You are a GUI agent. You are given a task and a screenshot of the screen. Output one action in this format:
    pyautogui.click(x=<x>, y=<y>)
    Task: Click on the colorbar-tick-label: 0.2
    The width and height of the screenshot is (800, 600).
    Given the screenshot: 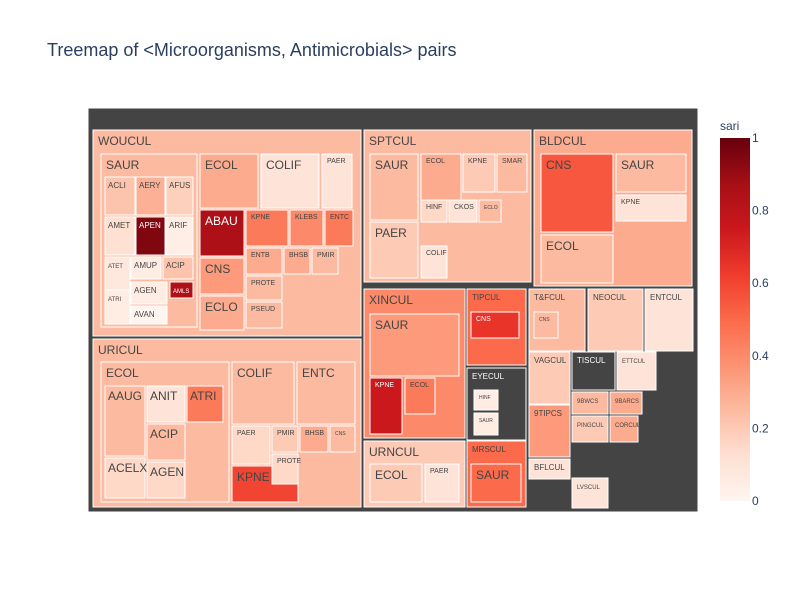 What is the action you would take?
    pyautogui.click(x=760, y=428)
    